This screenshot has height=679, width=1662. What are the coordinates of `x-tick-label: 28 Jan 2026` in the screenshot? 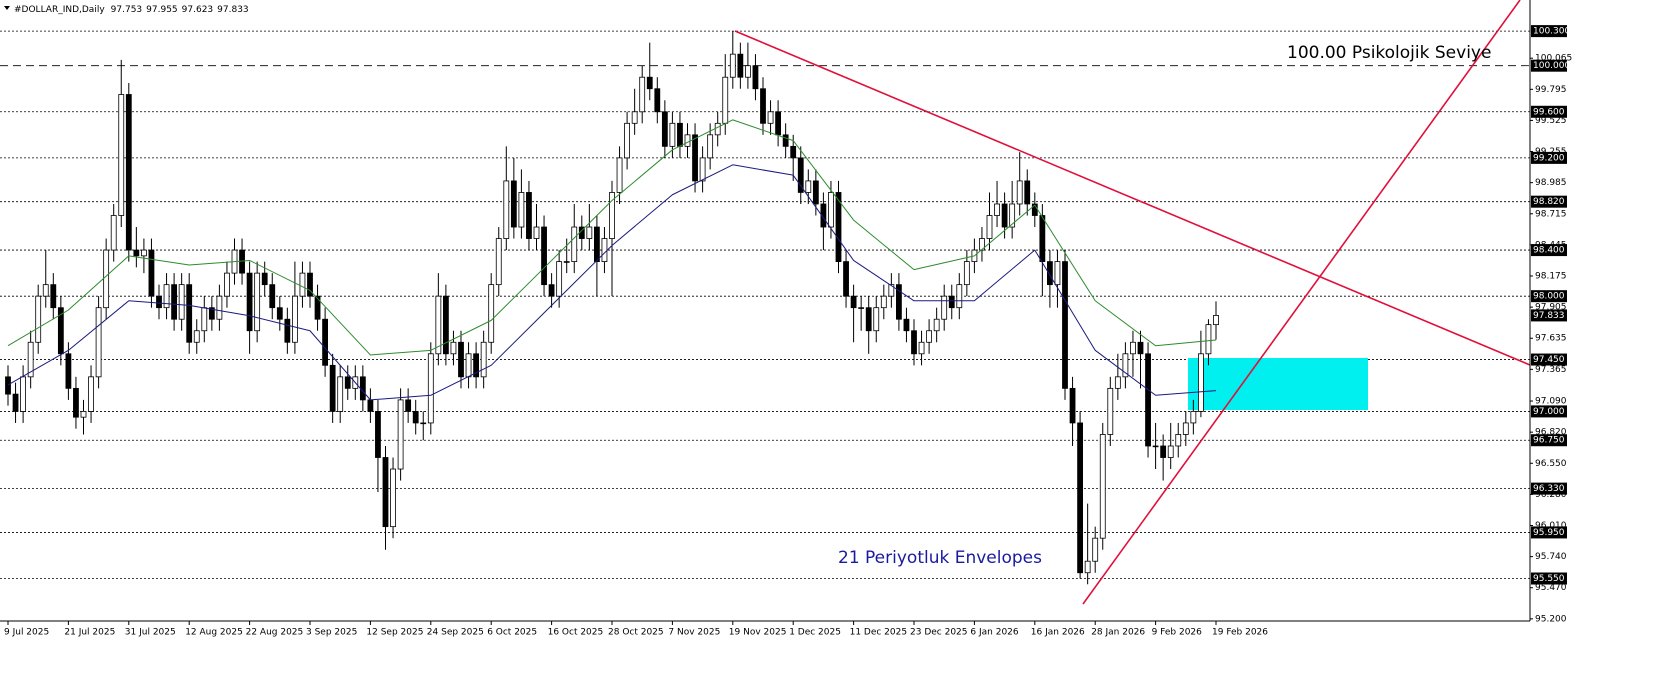 It's located at (1118, 633).